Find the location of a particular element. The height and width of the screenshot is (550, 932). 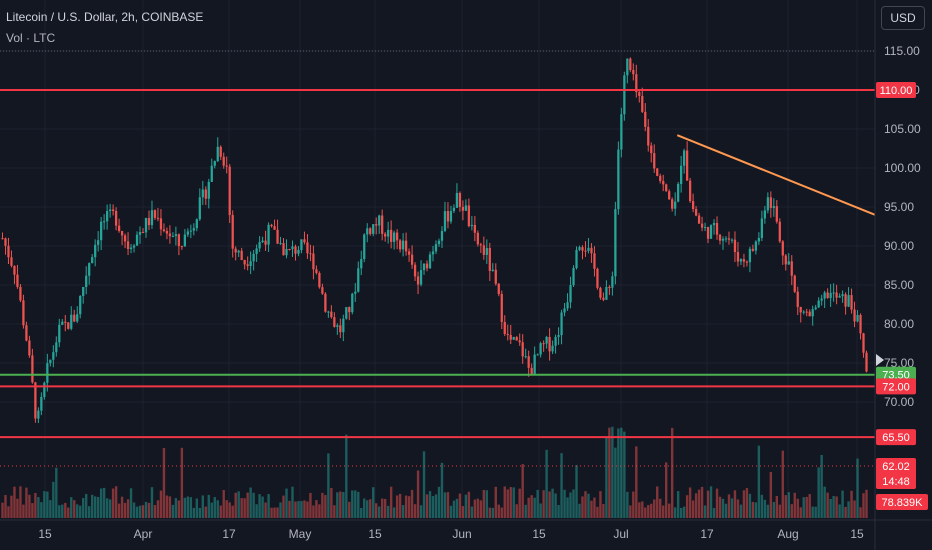

y-tick-5: 90.00 is located at coordinates (899, 246).